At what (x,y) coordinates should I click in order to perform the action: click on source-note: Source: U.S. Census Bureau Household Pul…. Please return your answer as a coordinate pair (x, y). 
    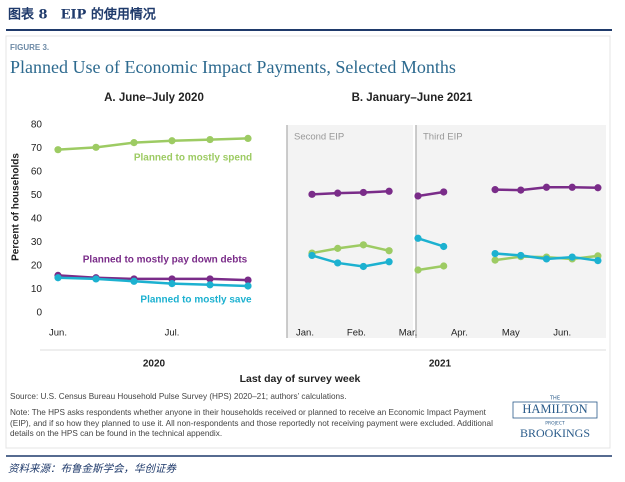
    Looking at the image, I should click on (178, 396).